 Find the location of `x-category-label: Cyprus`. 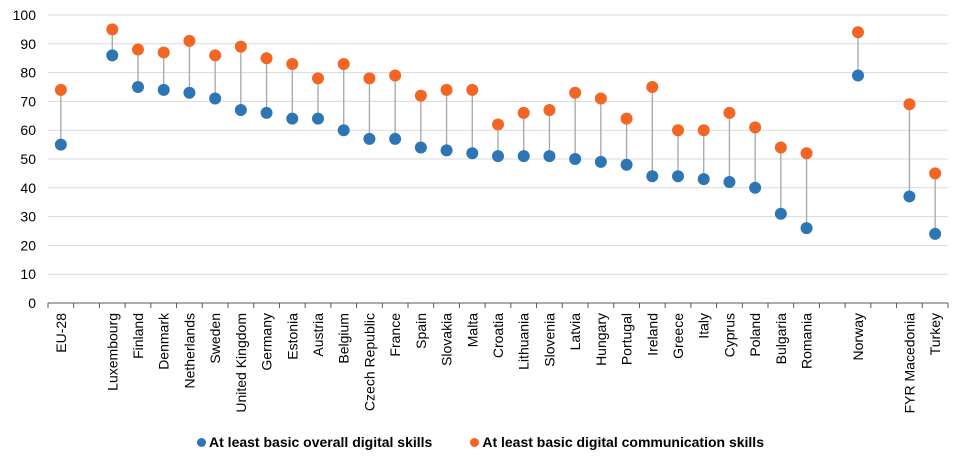

x-category-label: Cyprus is located at coordinates (729, 335).